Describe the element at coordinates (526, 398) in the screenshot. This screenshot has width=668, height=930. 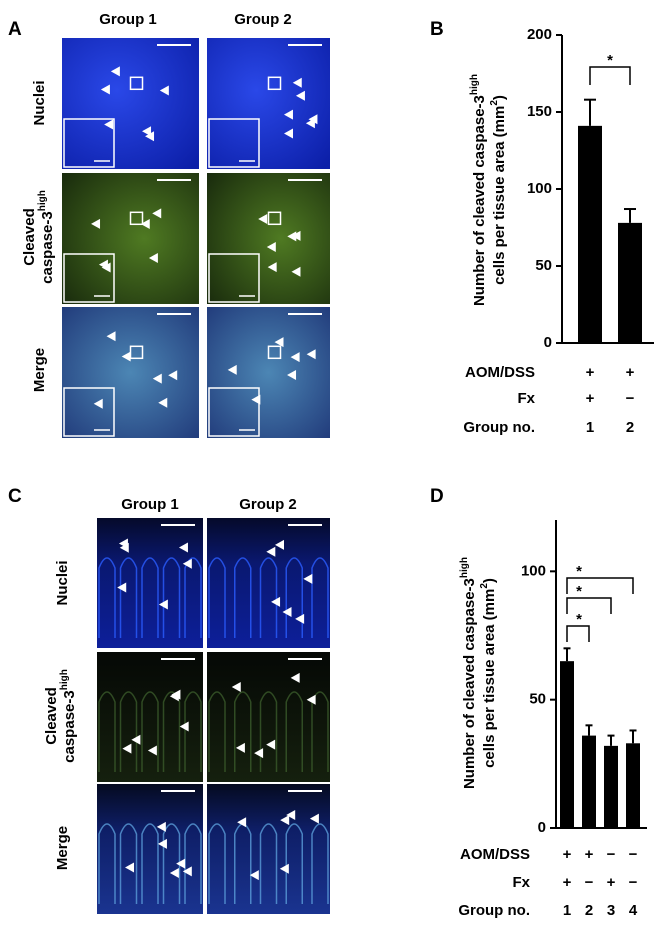
I see `row-label: Fx` at that location.